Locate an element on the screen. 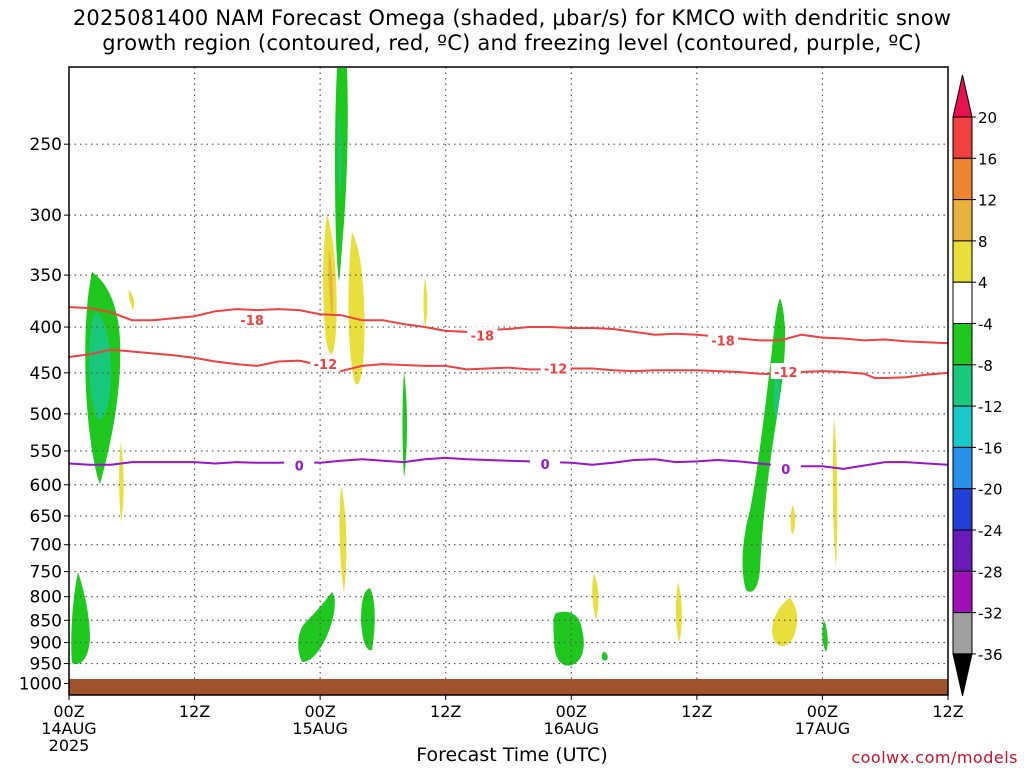 This screenshot has height=768, width=1024. y-tick-label: 950 is located at coordinates (46, 665).